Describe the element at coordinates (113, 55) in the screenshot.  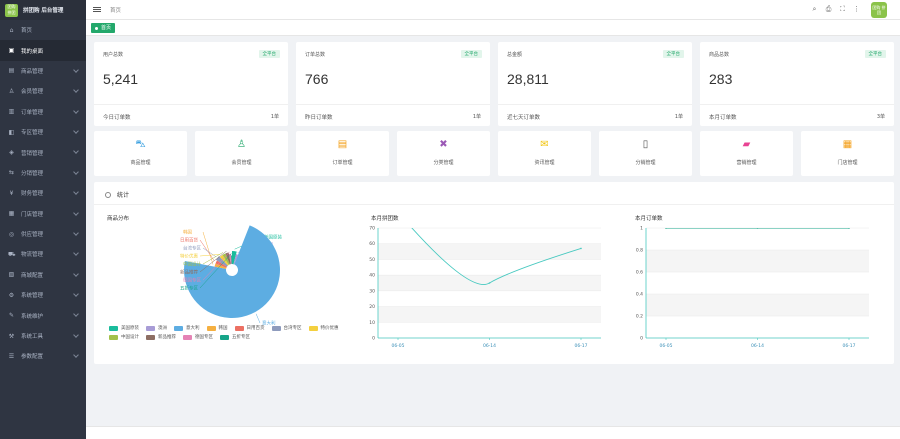
I see `stat-title: 用户总数` at that location.